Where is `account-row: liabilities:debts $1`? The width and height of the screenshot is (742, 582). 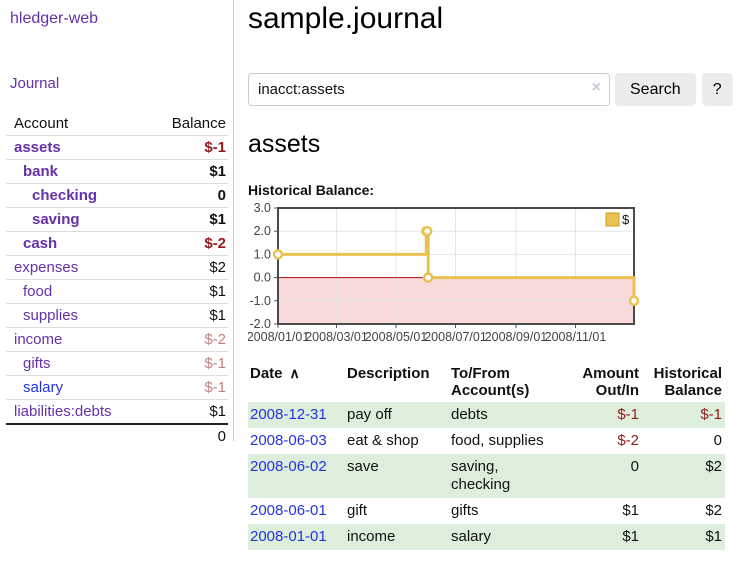 account-row: liabilities:debts $1 is located at coordinates (117, 411).